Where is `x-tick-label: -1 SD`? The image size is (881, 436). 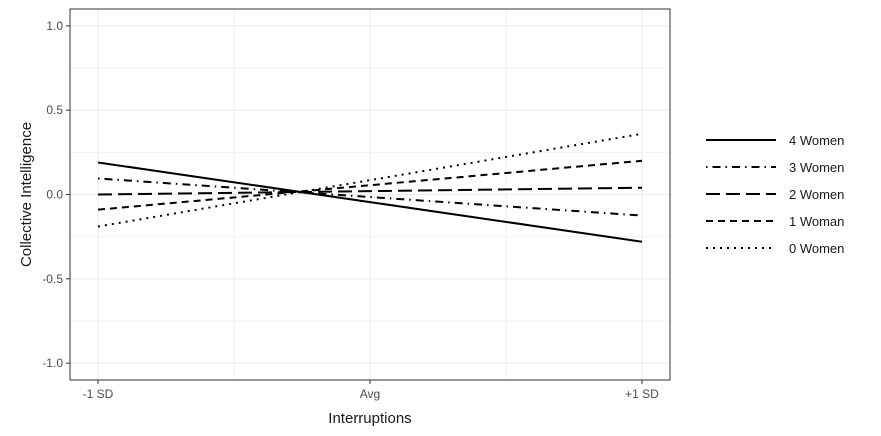
x-tick-label: -1 SD is located at coordinates (98, 394).